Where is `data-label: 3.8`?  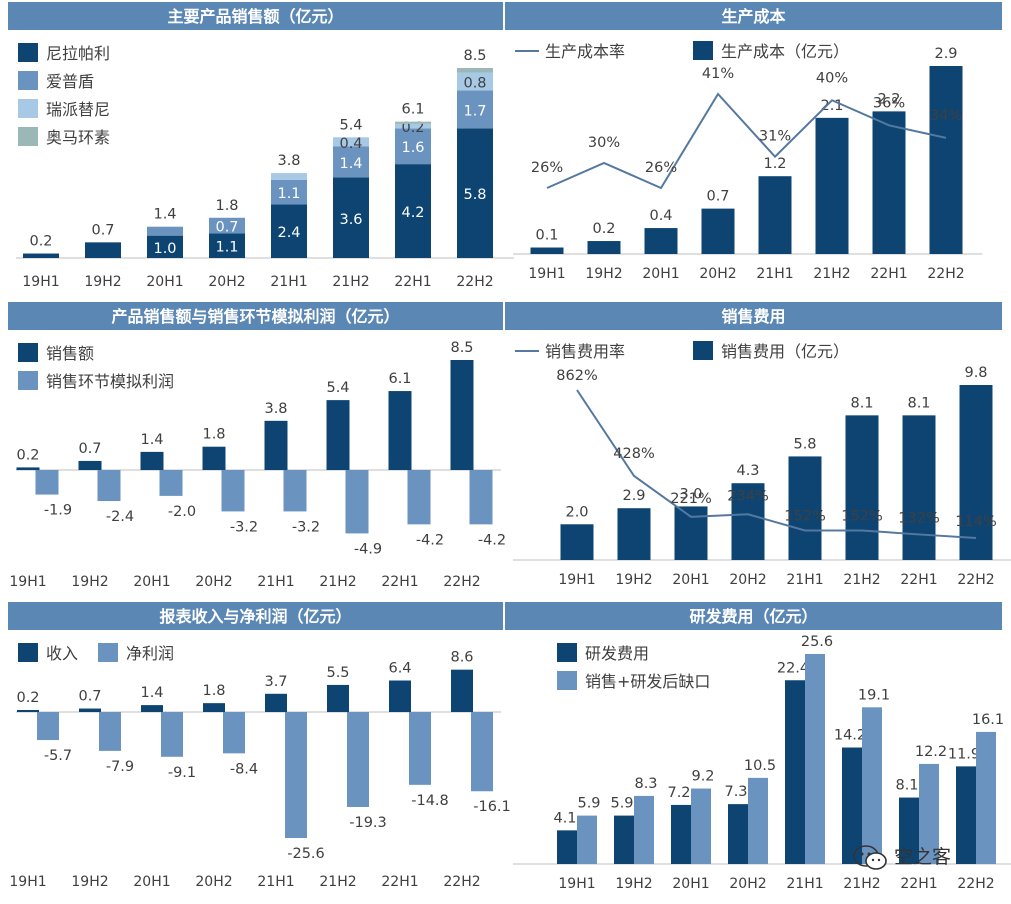 data-label: 3.8 is located at coordinates (275, 409).